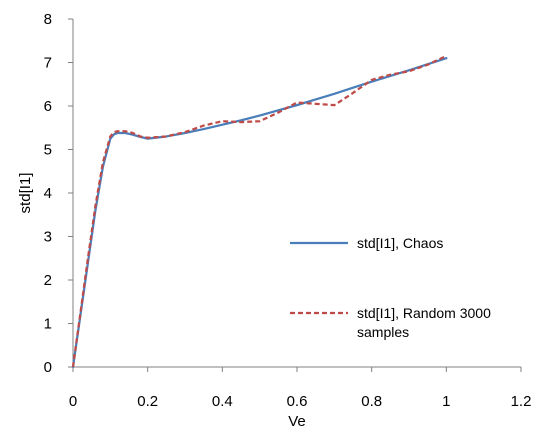 The height and width of the screenshot is (434, 541). Describe the element at coordinates (48, 367) in the screenshot. I see `y-tick-label: 0` at that location.